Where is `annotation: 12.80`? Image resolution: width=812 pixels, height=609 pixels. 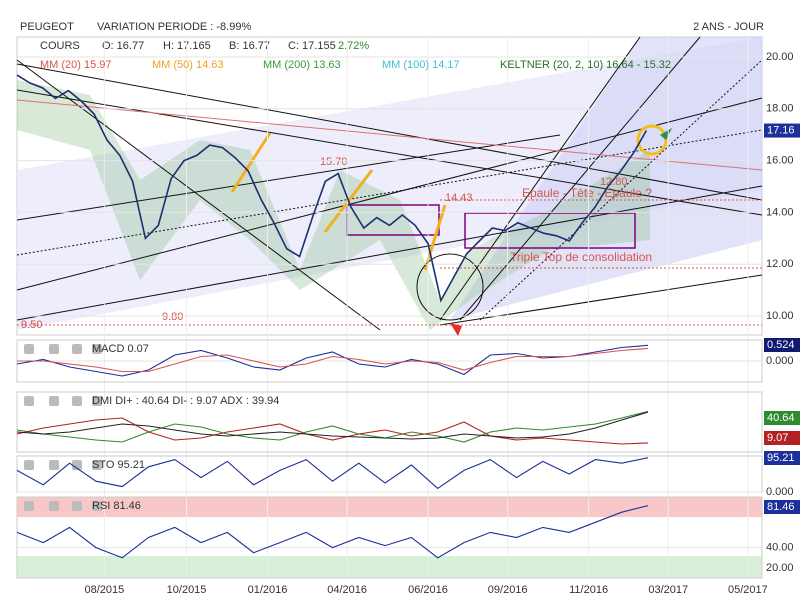 annotation: 12.80 is located at coordinates (614, 182).